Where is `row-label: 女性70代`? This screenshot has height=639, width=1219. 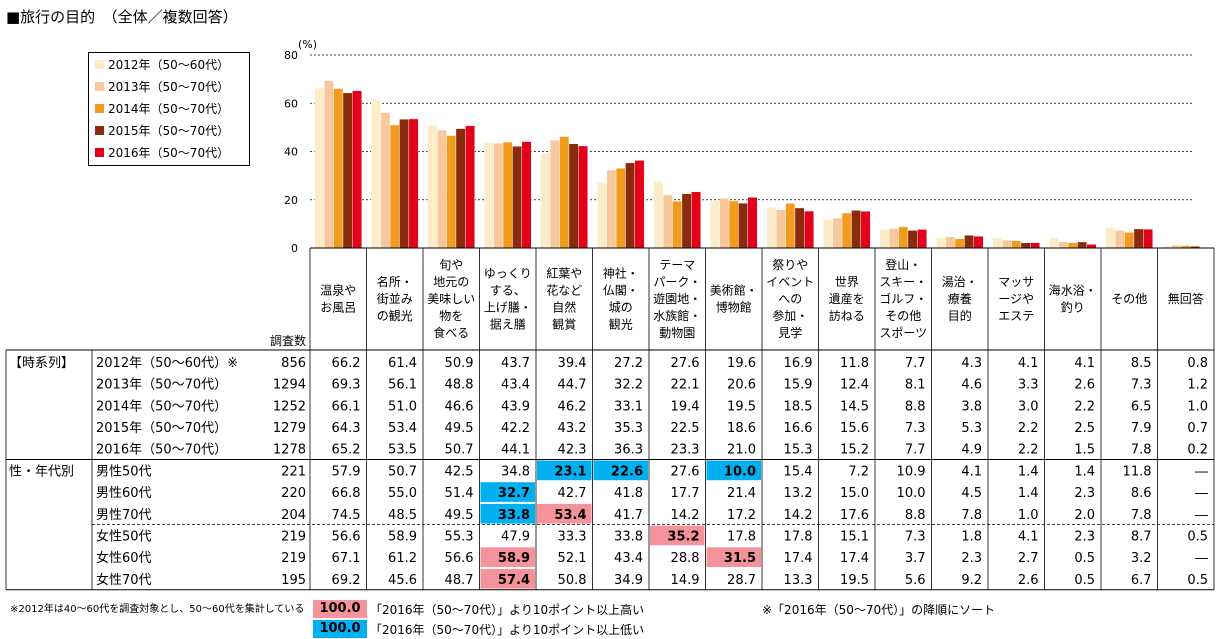 row-label: 女性70代 is located at coordinates (124, 580).